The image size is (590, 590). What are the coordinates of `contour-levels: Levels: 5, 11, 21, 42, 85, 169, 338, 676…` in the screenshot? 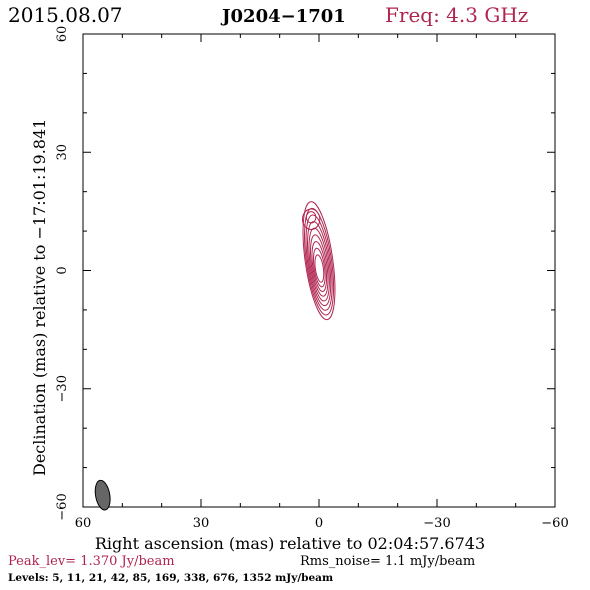 It's located at (171, 578).